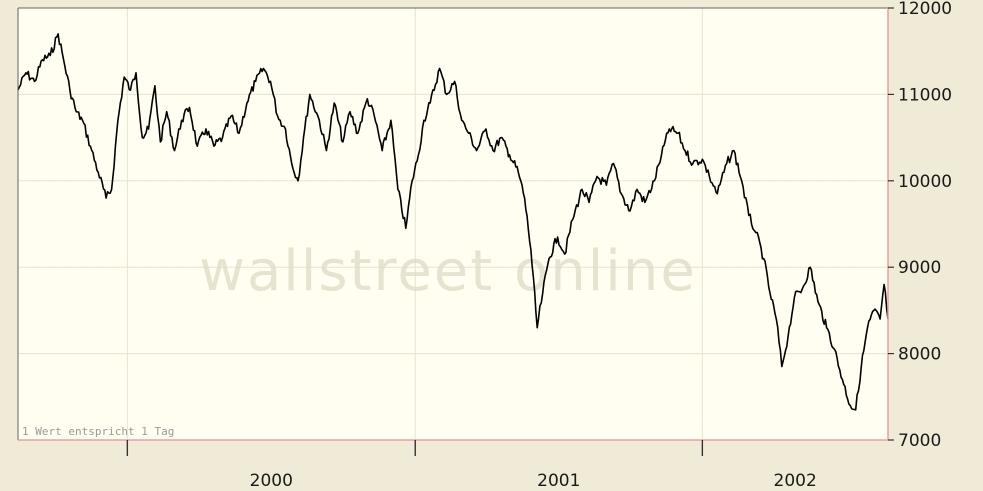 This screenshot has height=491, width=983. What do you see at coordinates (471, 465) in the screenshot?
I see `x-axis: 2000 2001 2002` at bounding box center [471, 465].